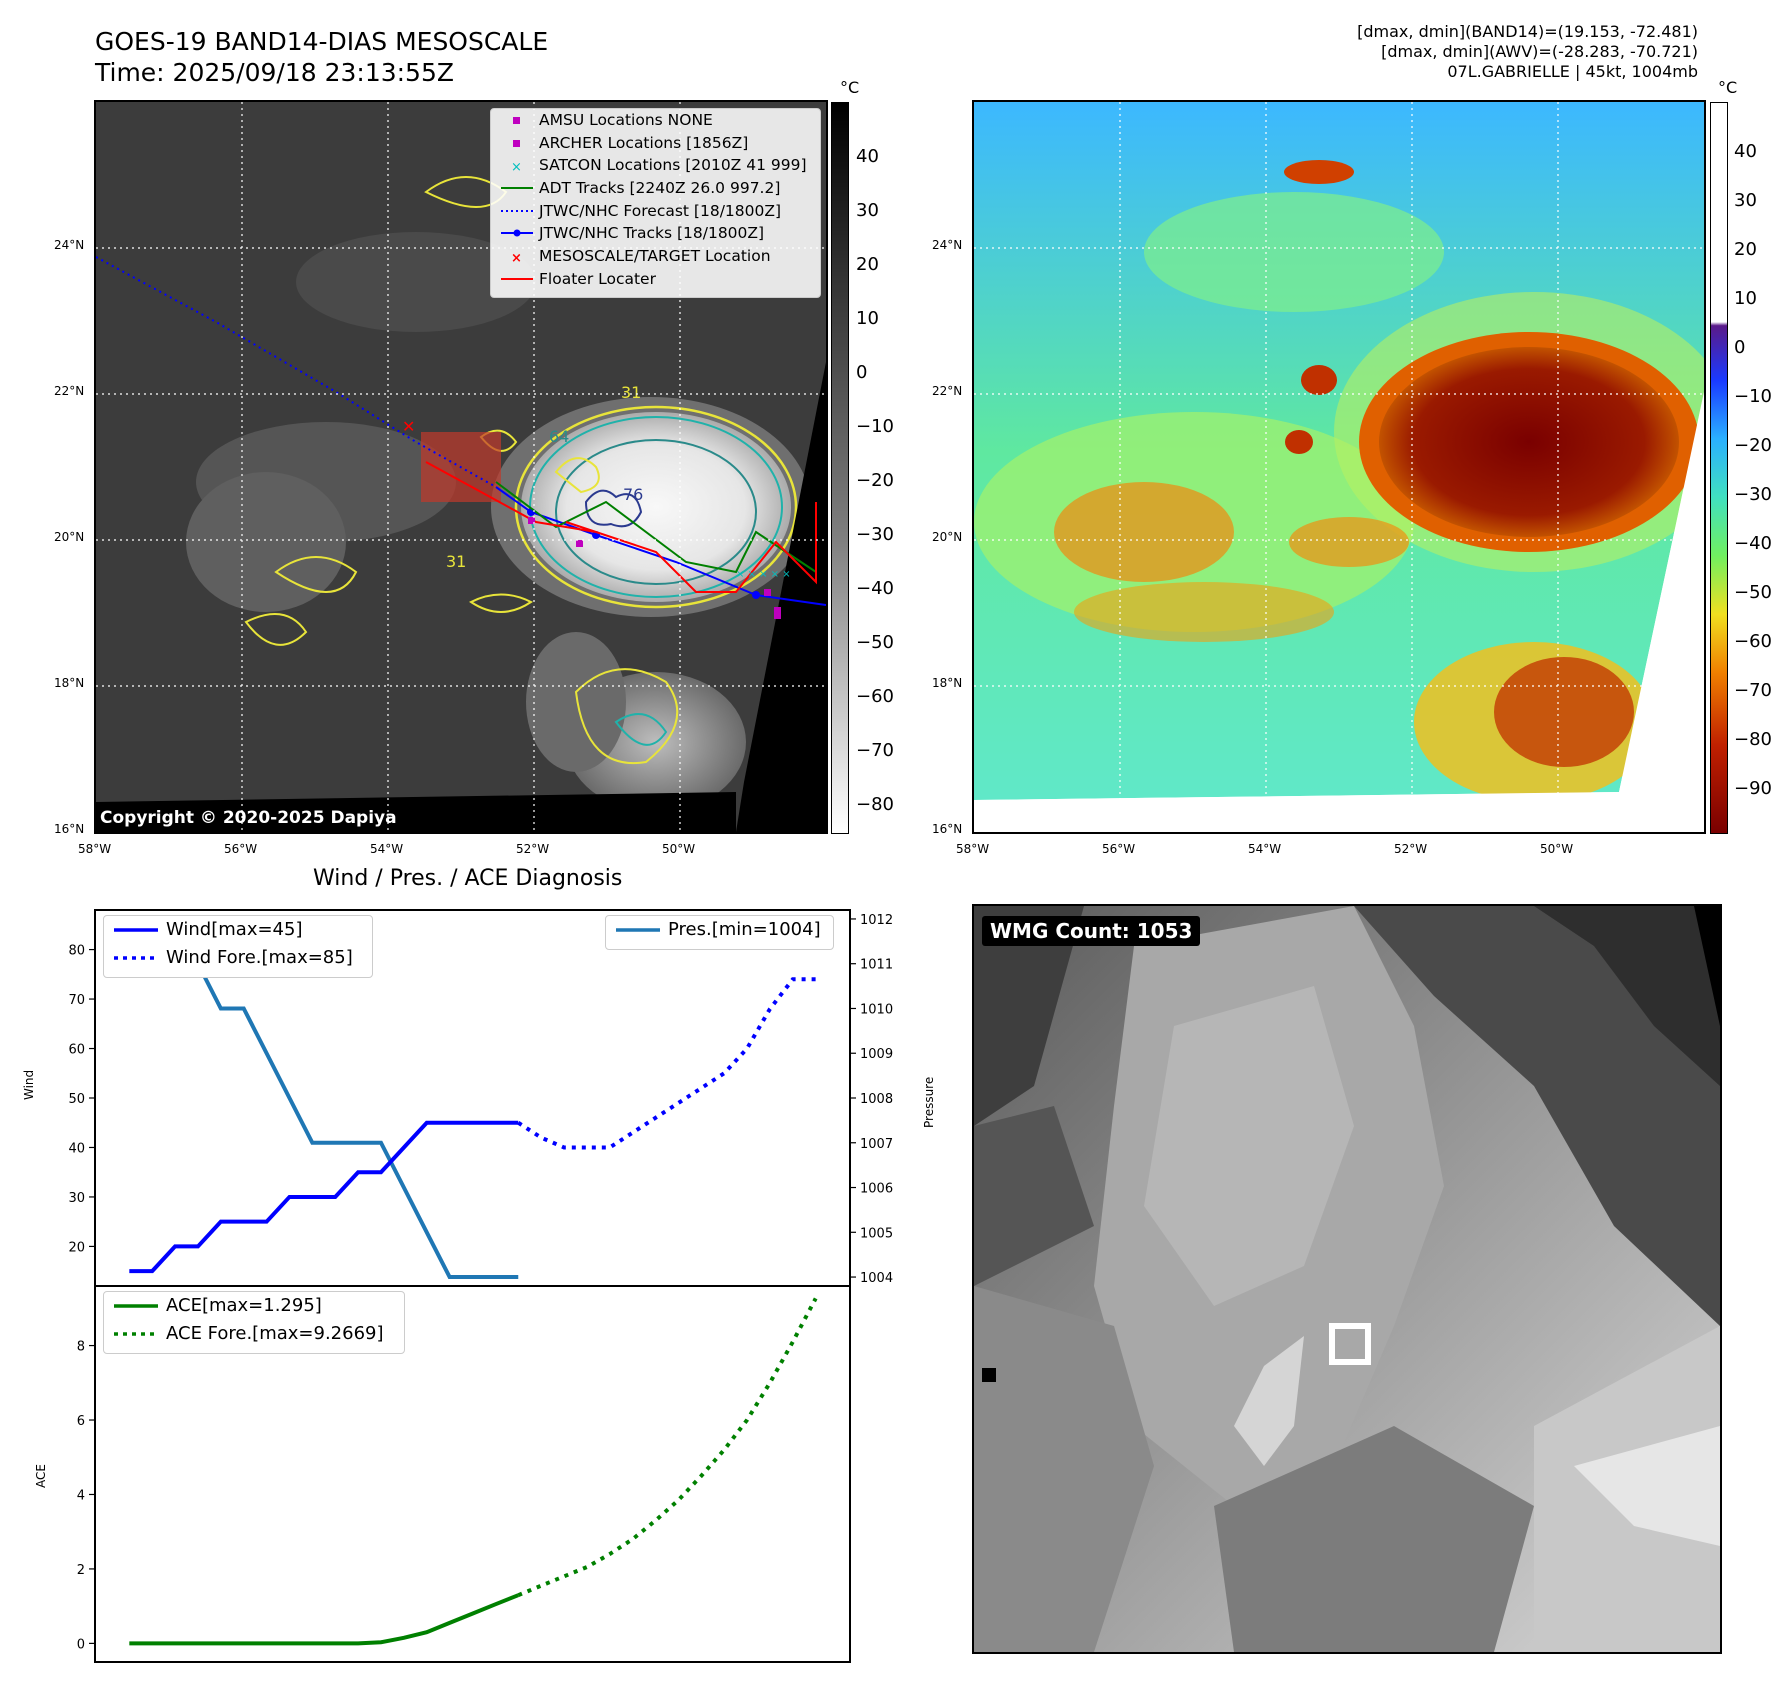  What do you see at coordinates (679, 849) in the screenshot?
I see `lon-label: 50°W` at bounding box center [679, 849].